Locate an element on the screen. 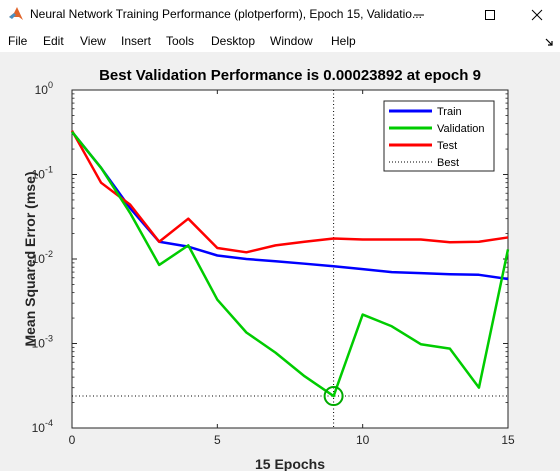 The image size is (560, 476). maximize-button is located at coordinates (490, 15).